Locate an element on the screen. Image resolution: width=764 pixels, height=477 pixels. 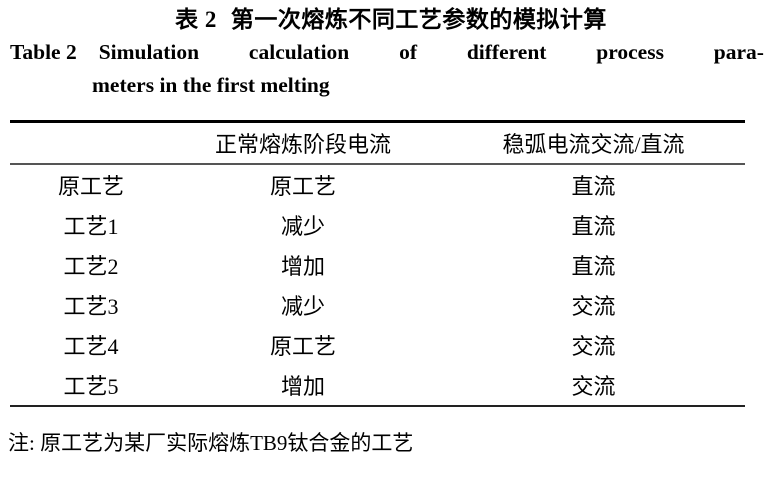
cell-process: 工艺1 is located at coordinates (91, 226).